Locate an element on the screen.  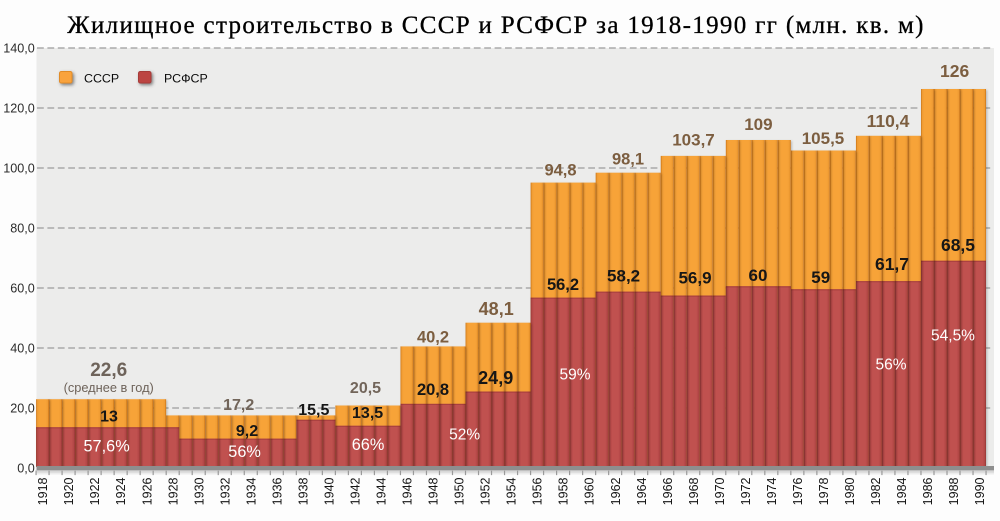
svg-text: 126 is located at coordinates (954, 71).